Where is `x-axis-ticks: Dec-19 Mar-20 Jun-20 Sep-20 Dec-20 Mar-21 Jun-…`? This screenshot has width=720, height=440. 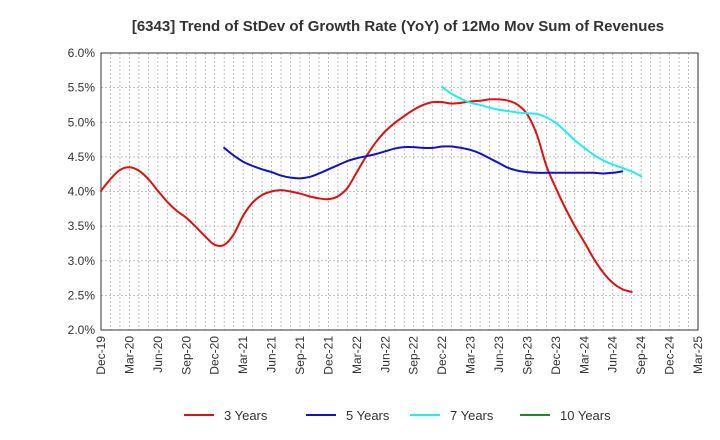
x-axis-ticks: Dec-19 Mar-20 Jun-20 Sep-20 Dec-20 Mar-21 Jun-… is located at coordinates (399, 355).